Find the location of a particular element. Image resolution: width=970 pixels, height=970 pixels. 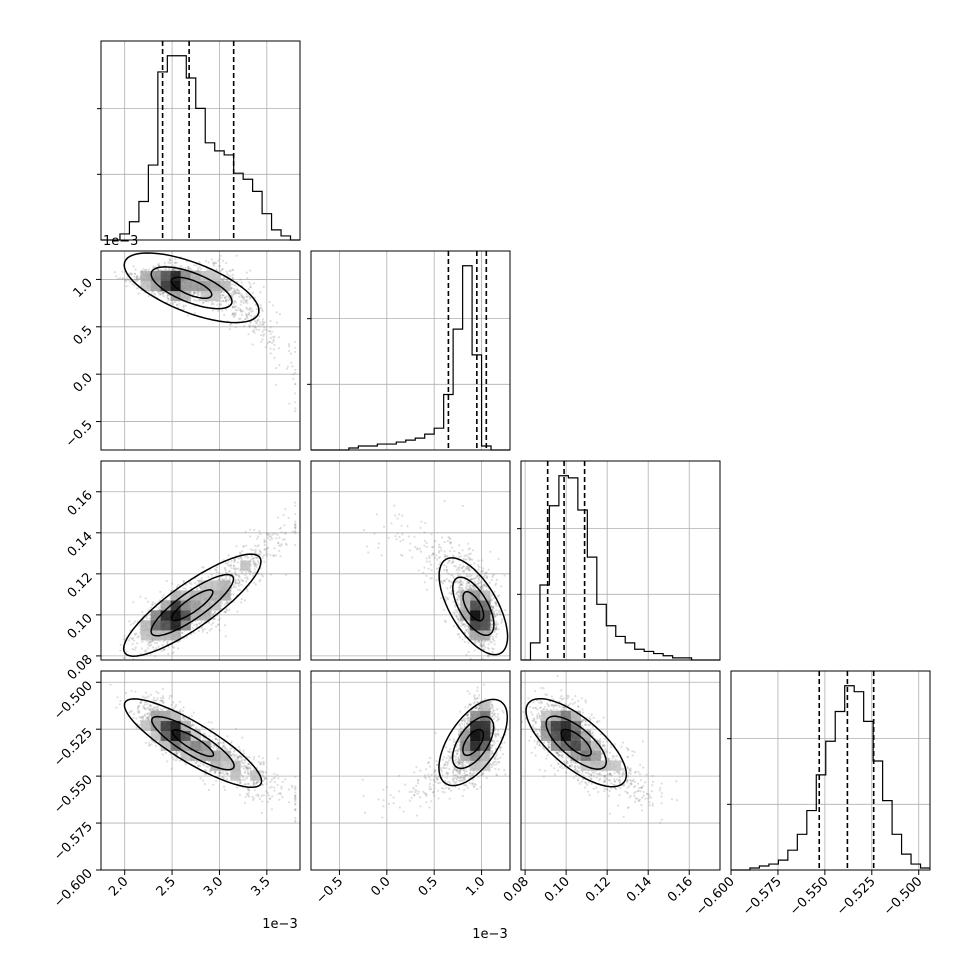

density-area is located at coordinates (435, 580).